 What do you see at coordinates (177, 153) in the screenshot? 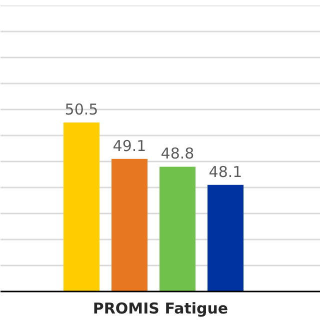
I see `data-label: 48.8` at bounding box center [177, 153].